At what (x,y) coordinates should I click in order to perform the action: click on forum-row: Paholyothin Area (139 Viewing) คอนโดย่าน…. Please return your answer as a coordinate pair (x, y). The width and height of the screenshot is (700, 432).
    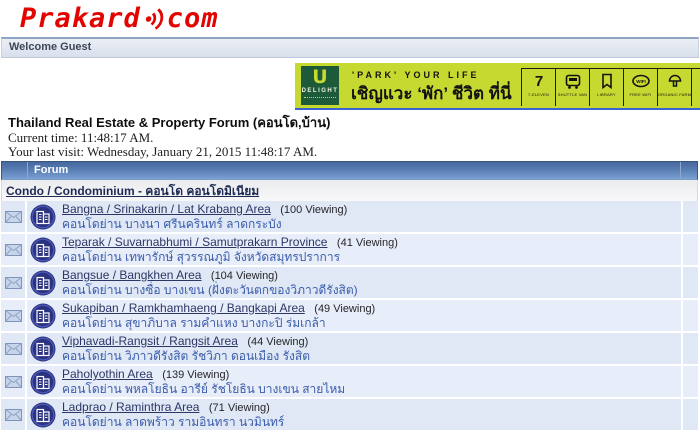
    Looking at the image, I should click on (349, 381).